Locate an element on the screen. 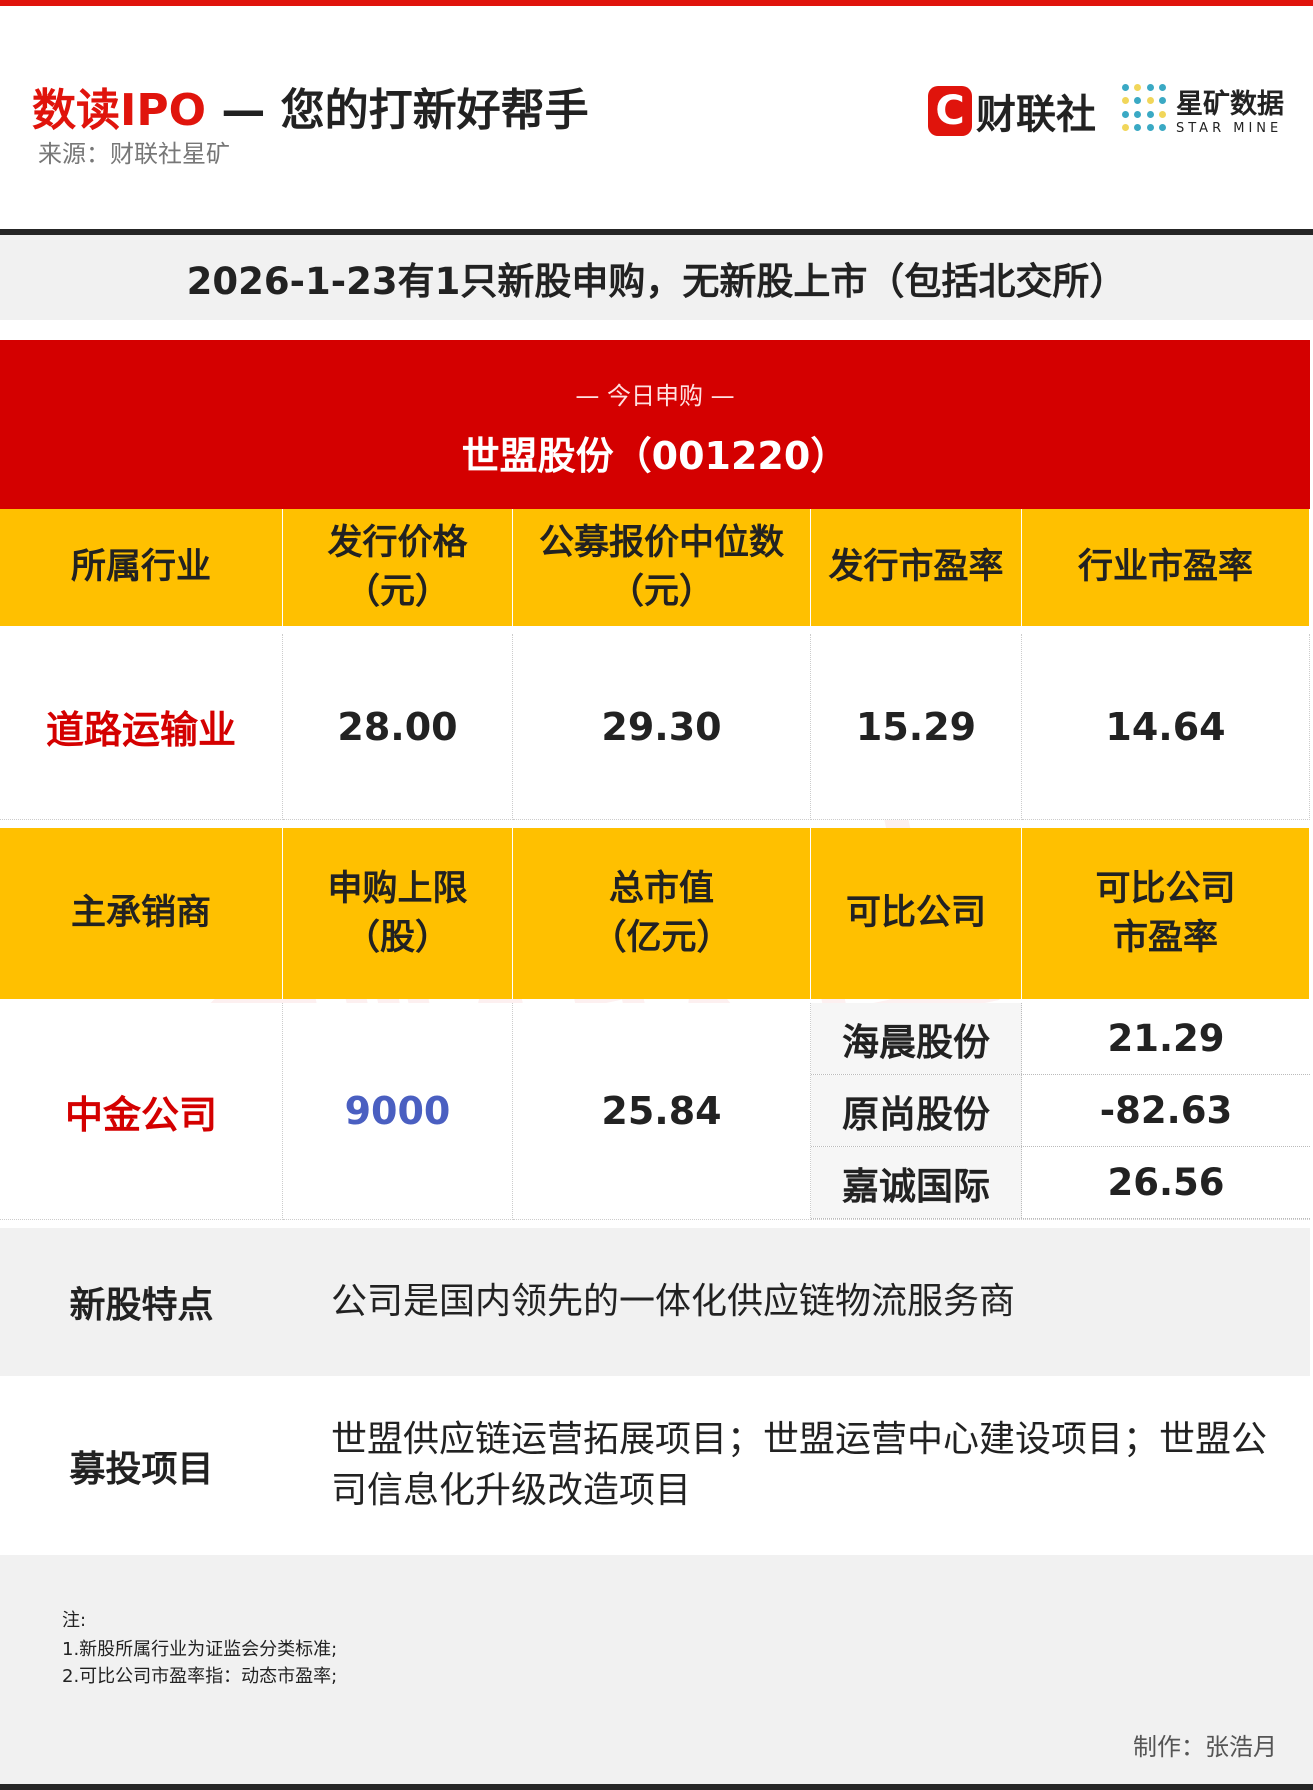 Image resolution: width=1313 pixels, height=1790 pixels. table1-header: 所属行业 发行价格 （元） 公募报价中位数 （元） 发行市盈率 行业市盈率 is located at coordinates (655, 567).